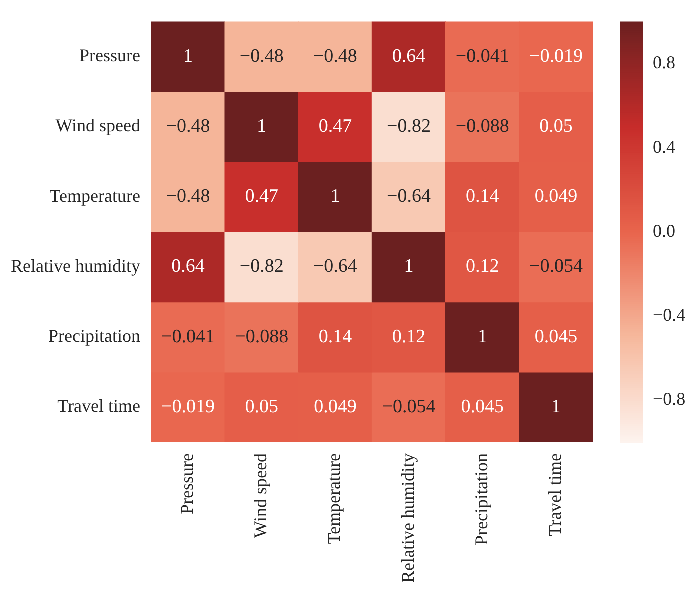 The image size is (696, 595). Describe the element at coordinates (187, 484) in the screenshot. I see `x-tick-label: Pressure` at that location.